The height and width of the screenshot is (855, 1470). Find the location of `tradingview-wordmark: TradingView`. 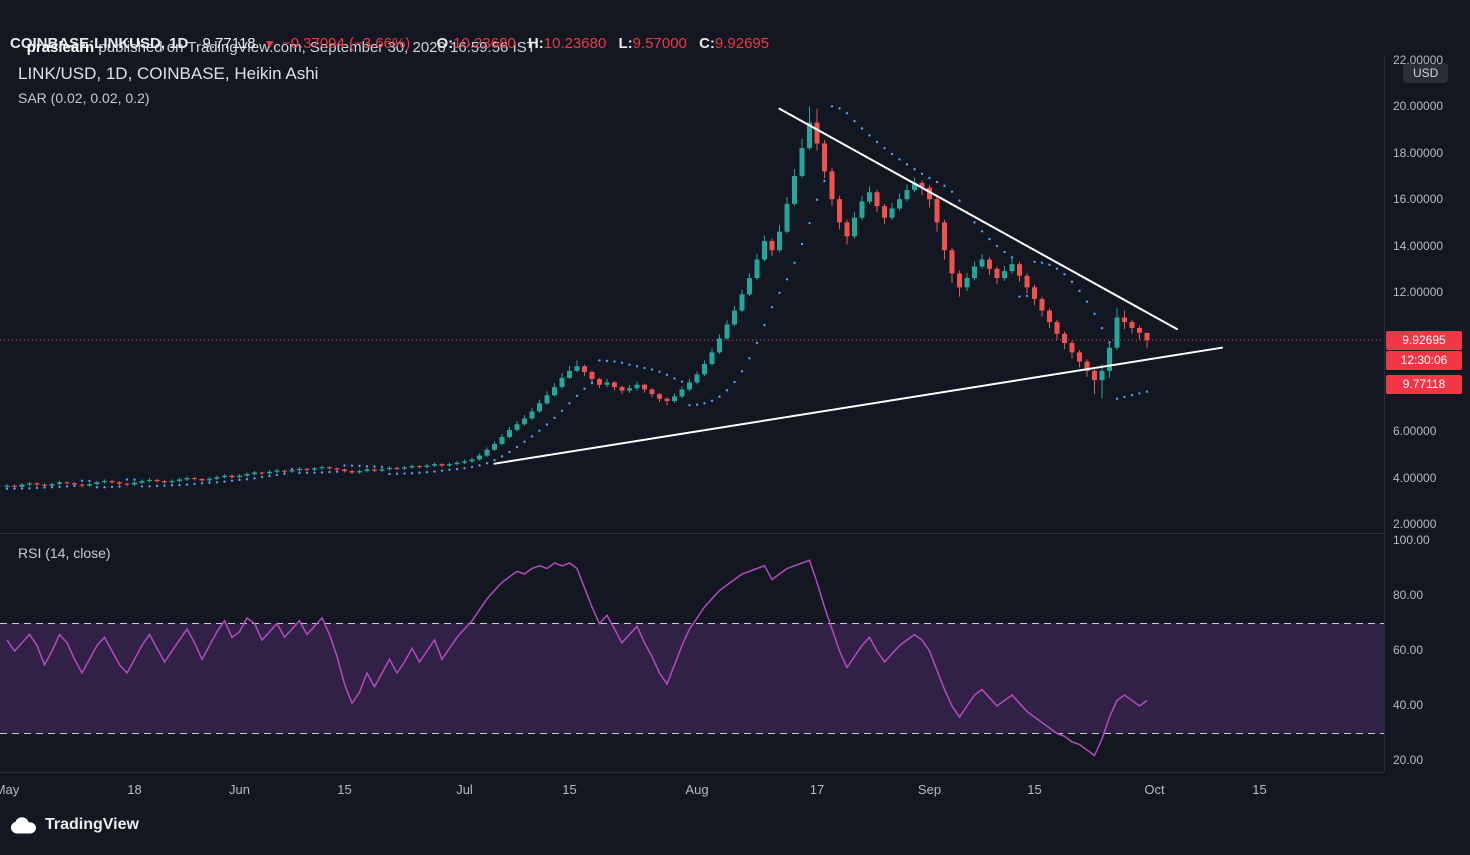

tradingview-wordmark: TradingView is located at coordinates (92, 824).